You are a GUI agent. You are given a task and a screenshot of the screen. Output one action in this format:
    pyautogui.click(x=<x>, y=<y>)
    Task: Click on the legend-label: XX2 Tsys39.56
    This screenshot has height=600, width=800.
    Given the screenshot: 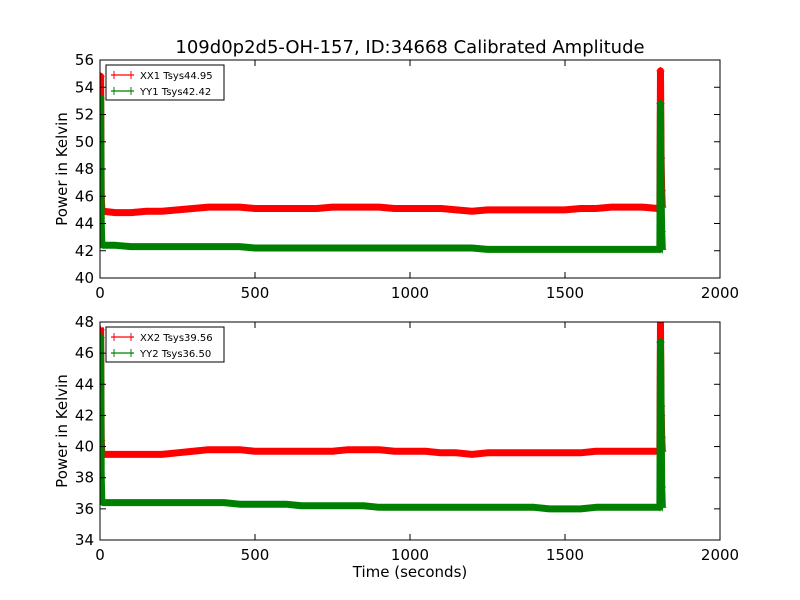 What is the action you would take?
    pyautogui.click(x=176, y=338)
    